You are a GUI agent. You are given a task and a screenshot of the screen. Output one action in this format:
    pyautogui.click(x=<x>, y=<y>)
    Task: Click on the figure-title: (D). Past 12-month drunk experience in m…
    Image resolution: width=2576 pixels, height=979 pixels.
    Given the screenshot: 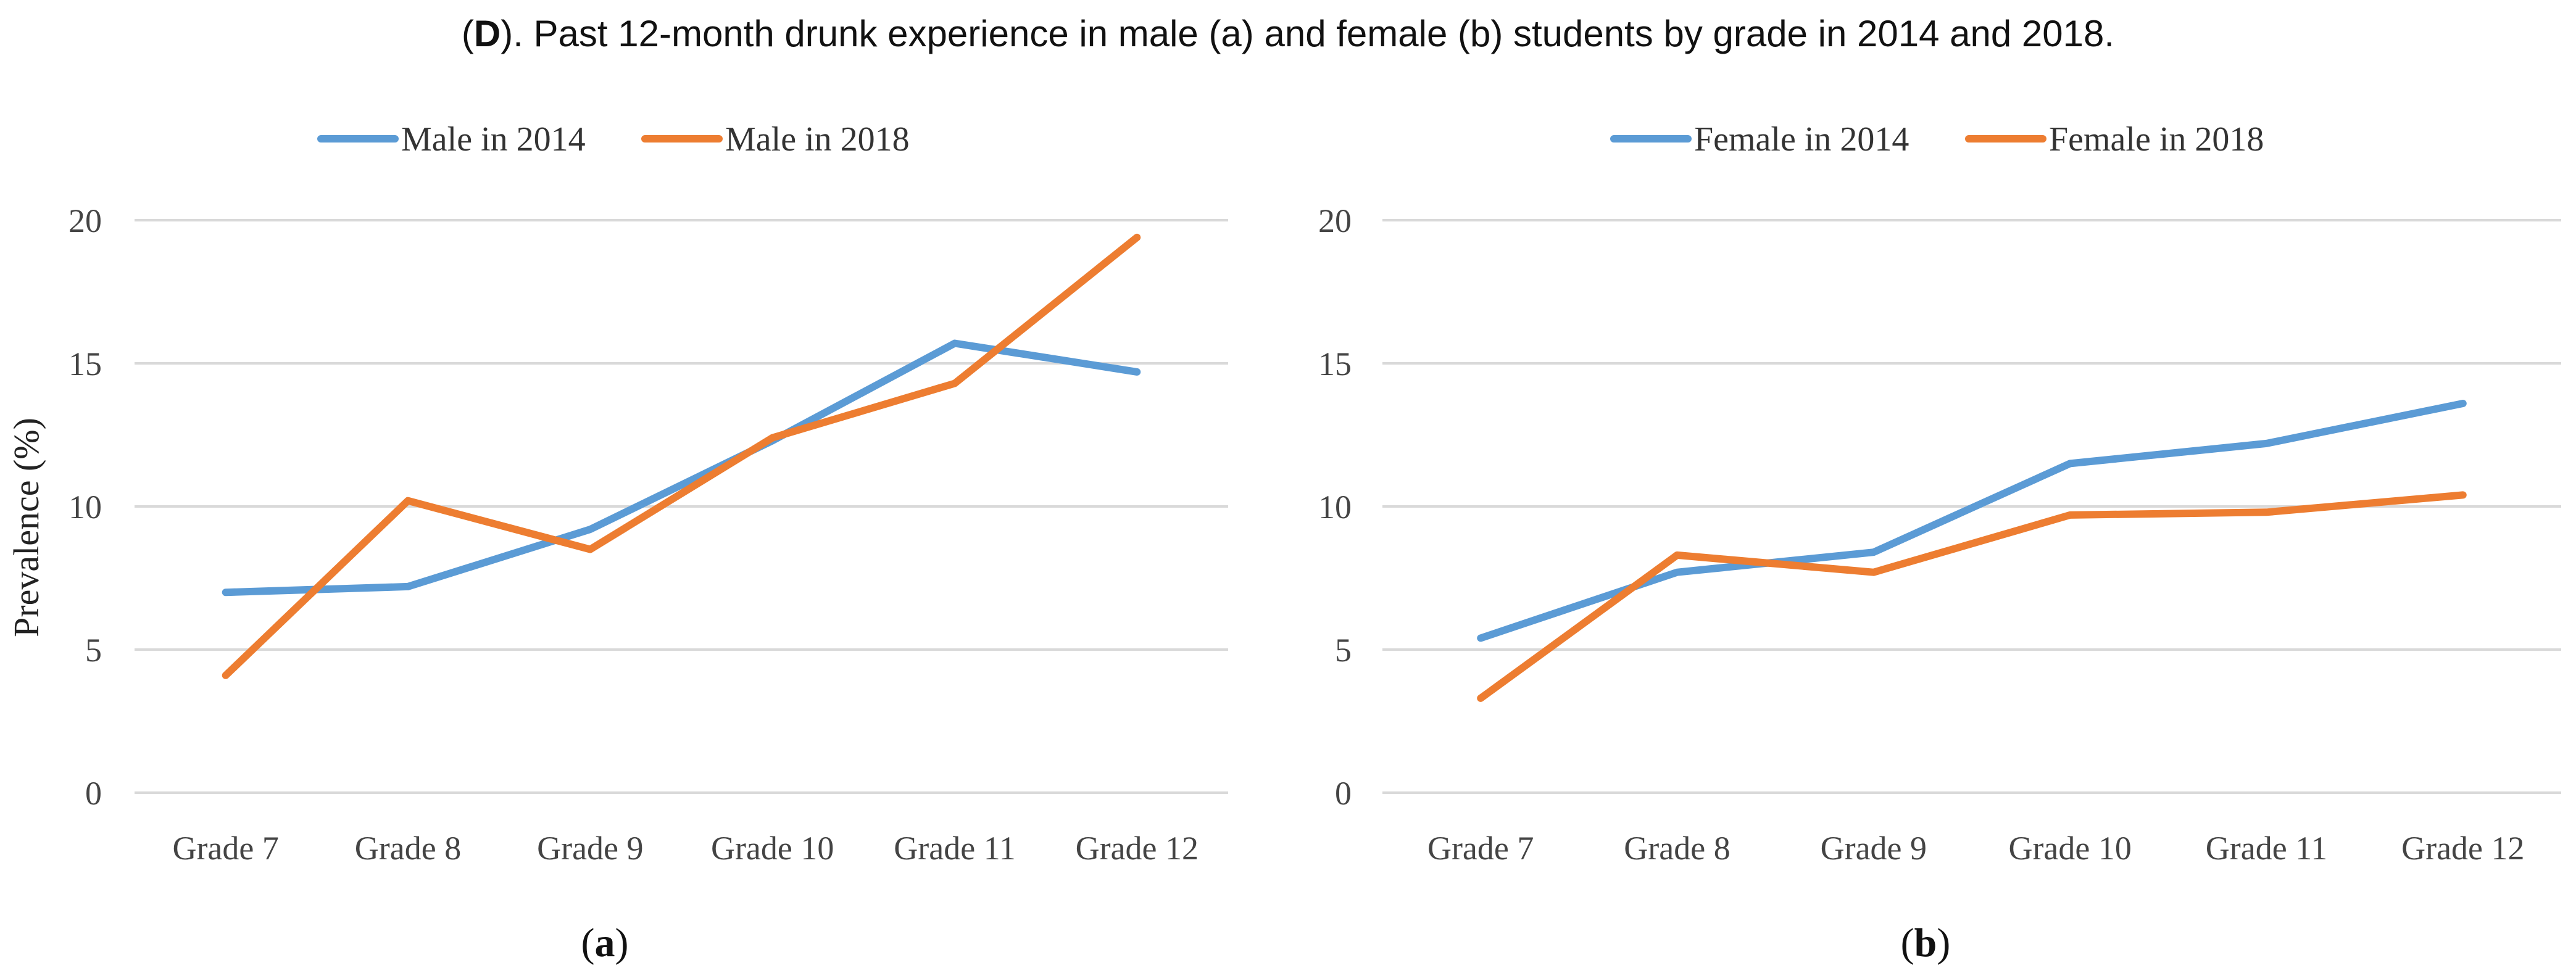 What is the action you would take?
    pyautogui.click(x=1288, y=33)
    